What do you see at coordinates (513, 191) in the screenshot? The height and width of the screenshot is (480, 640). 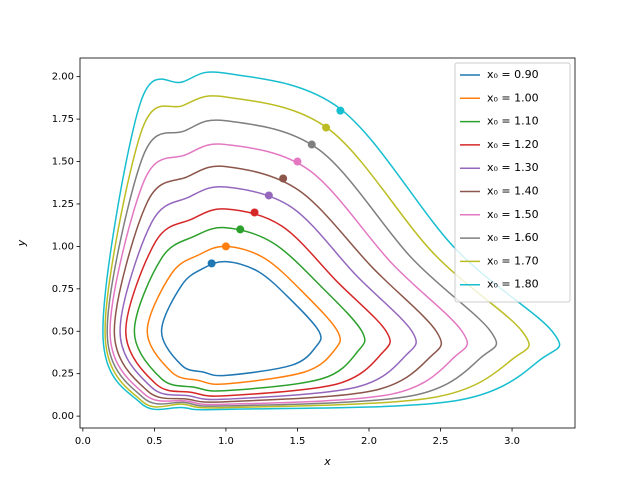 I see `legend-label: x₀ = 1.40` at bounding box center [513, 191].